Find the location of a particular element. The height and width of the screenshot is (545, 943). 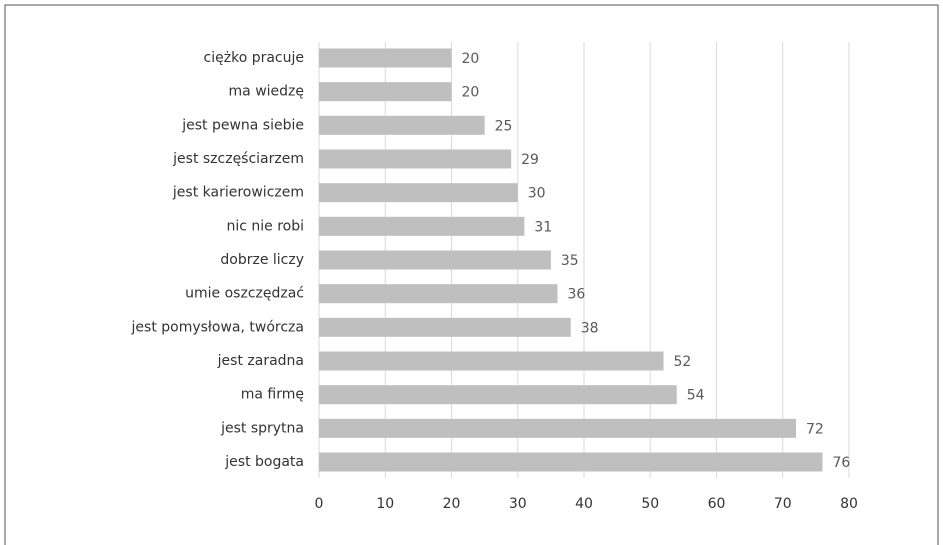

x-tick-label: 70 is located at coordinates (783, 504).